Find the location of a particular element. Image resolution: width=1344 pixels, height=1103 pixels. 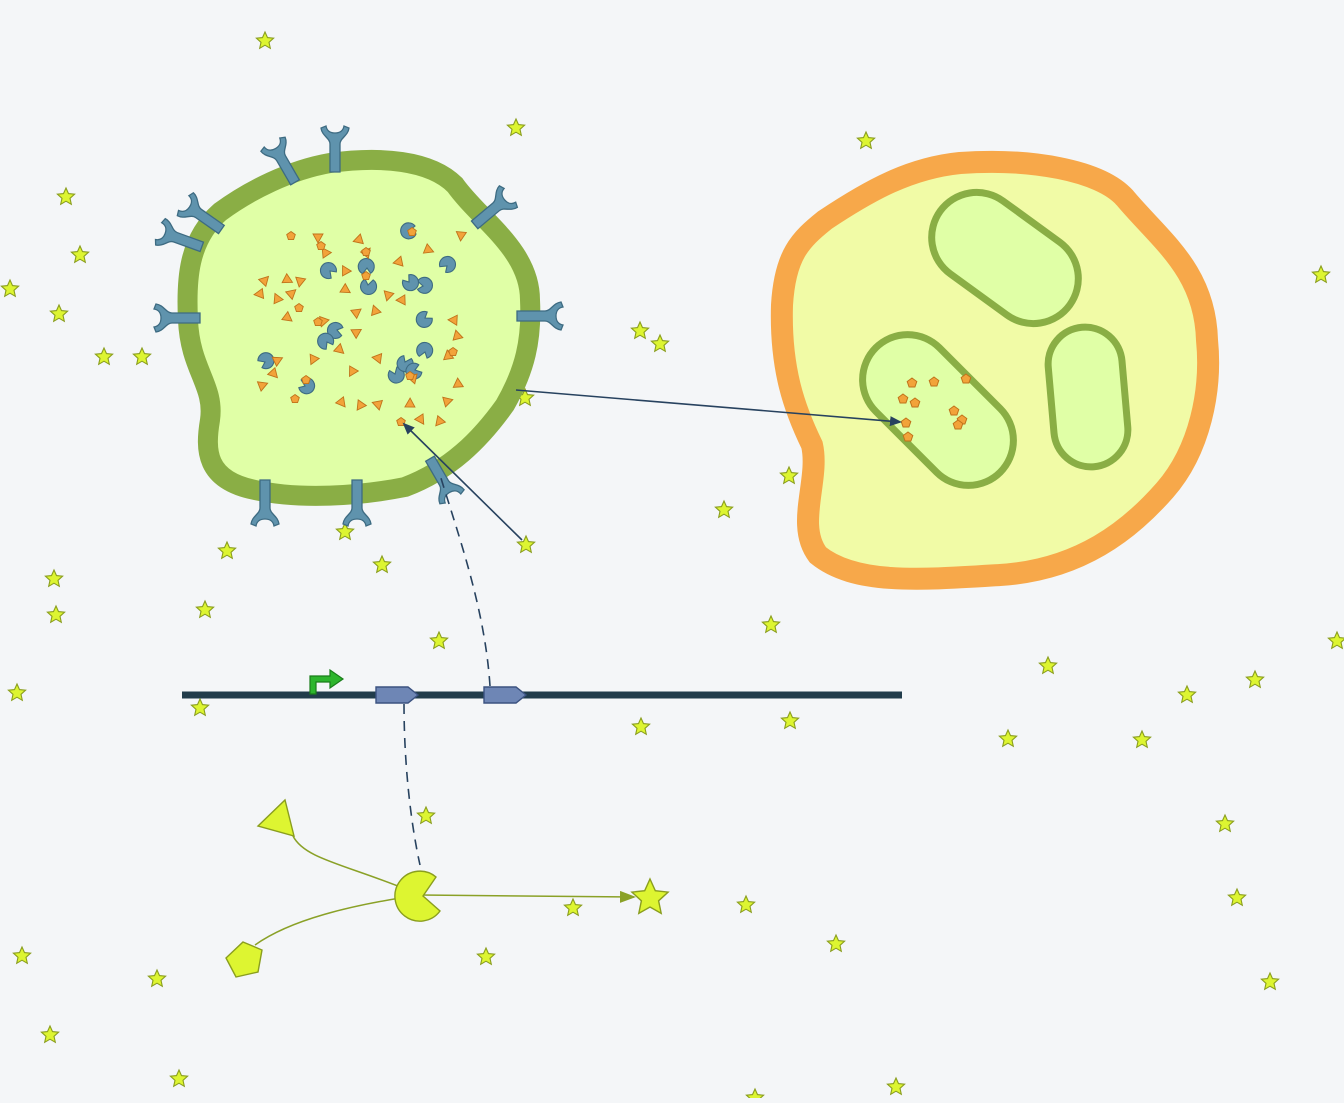

producer-cell is located at coordinates (358, 326).